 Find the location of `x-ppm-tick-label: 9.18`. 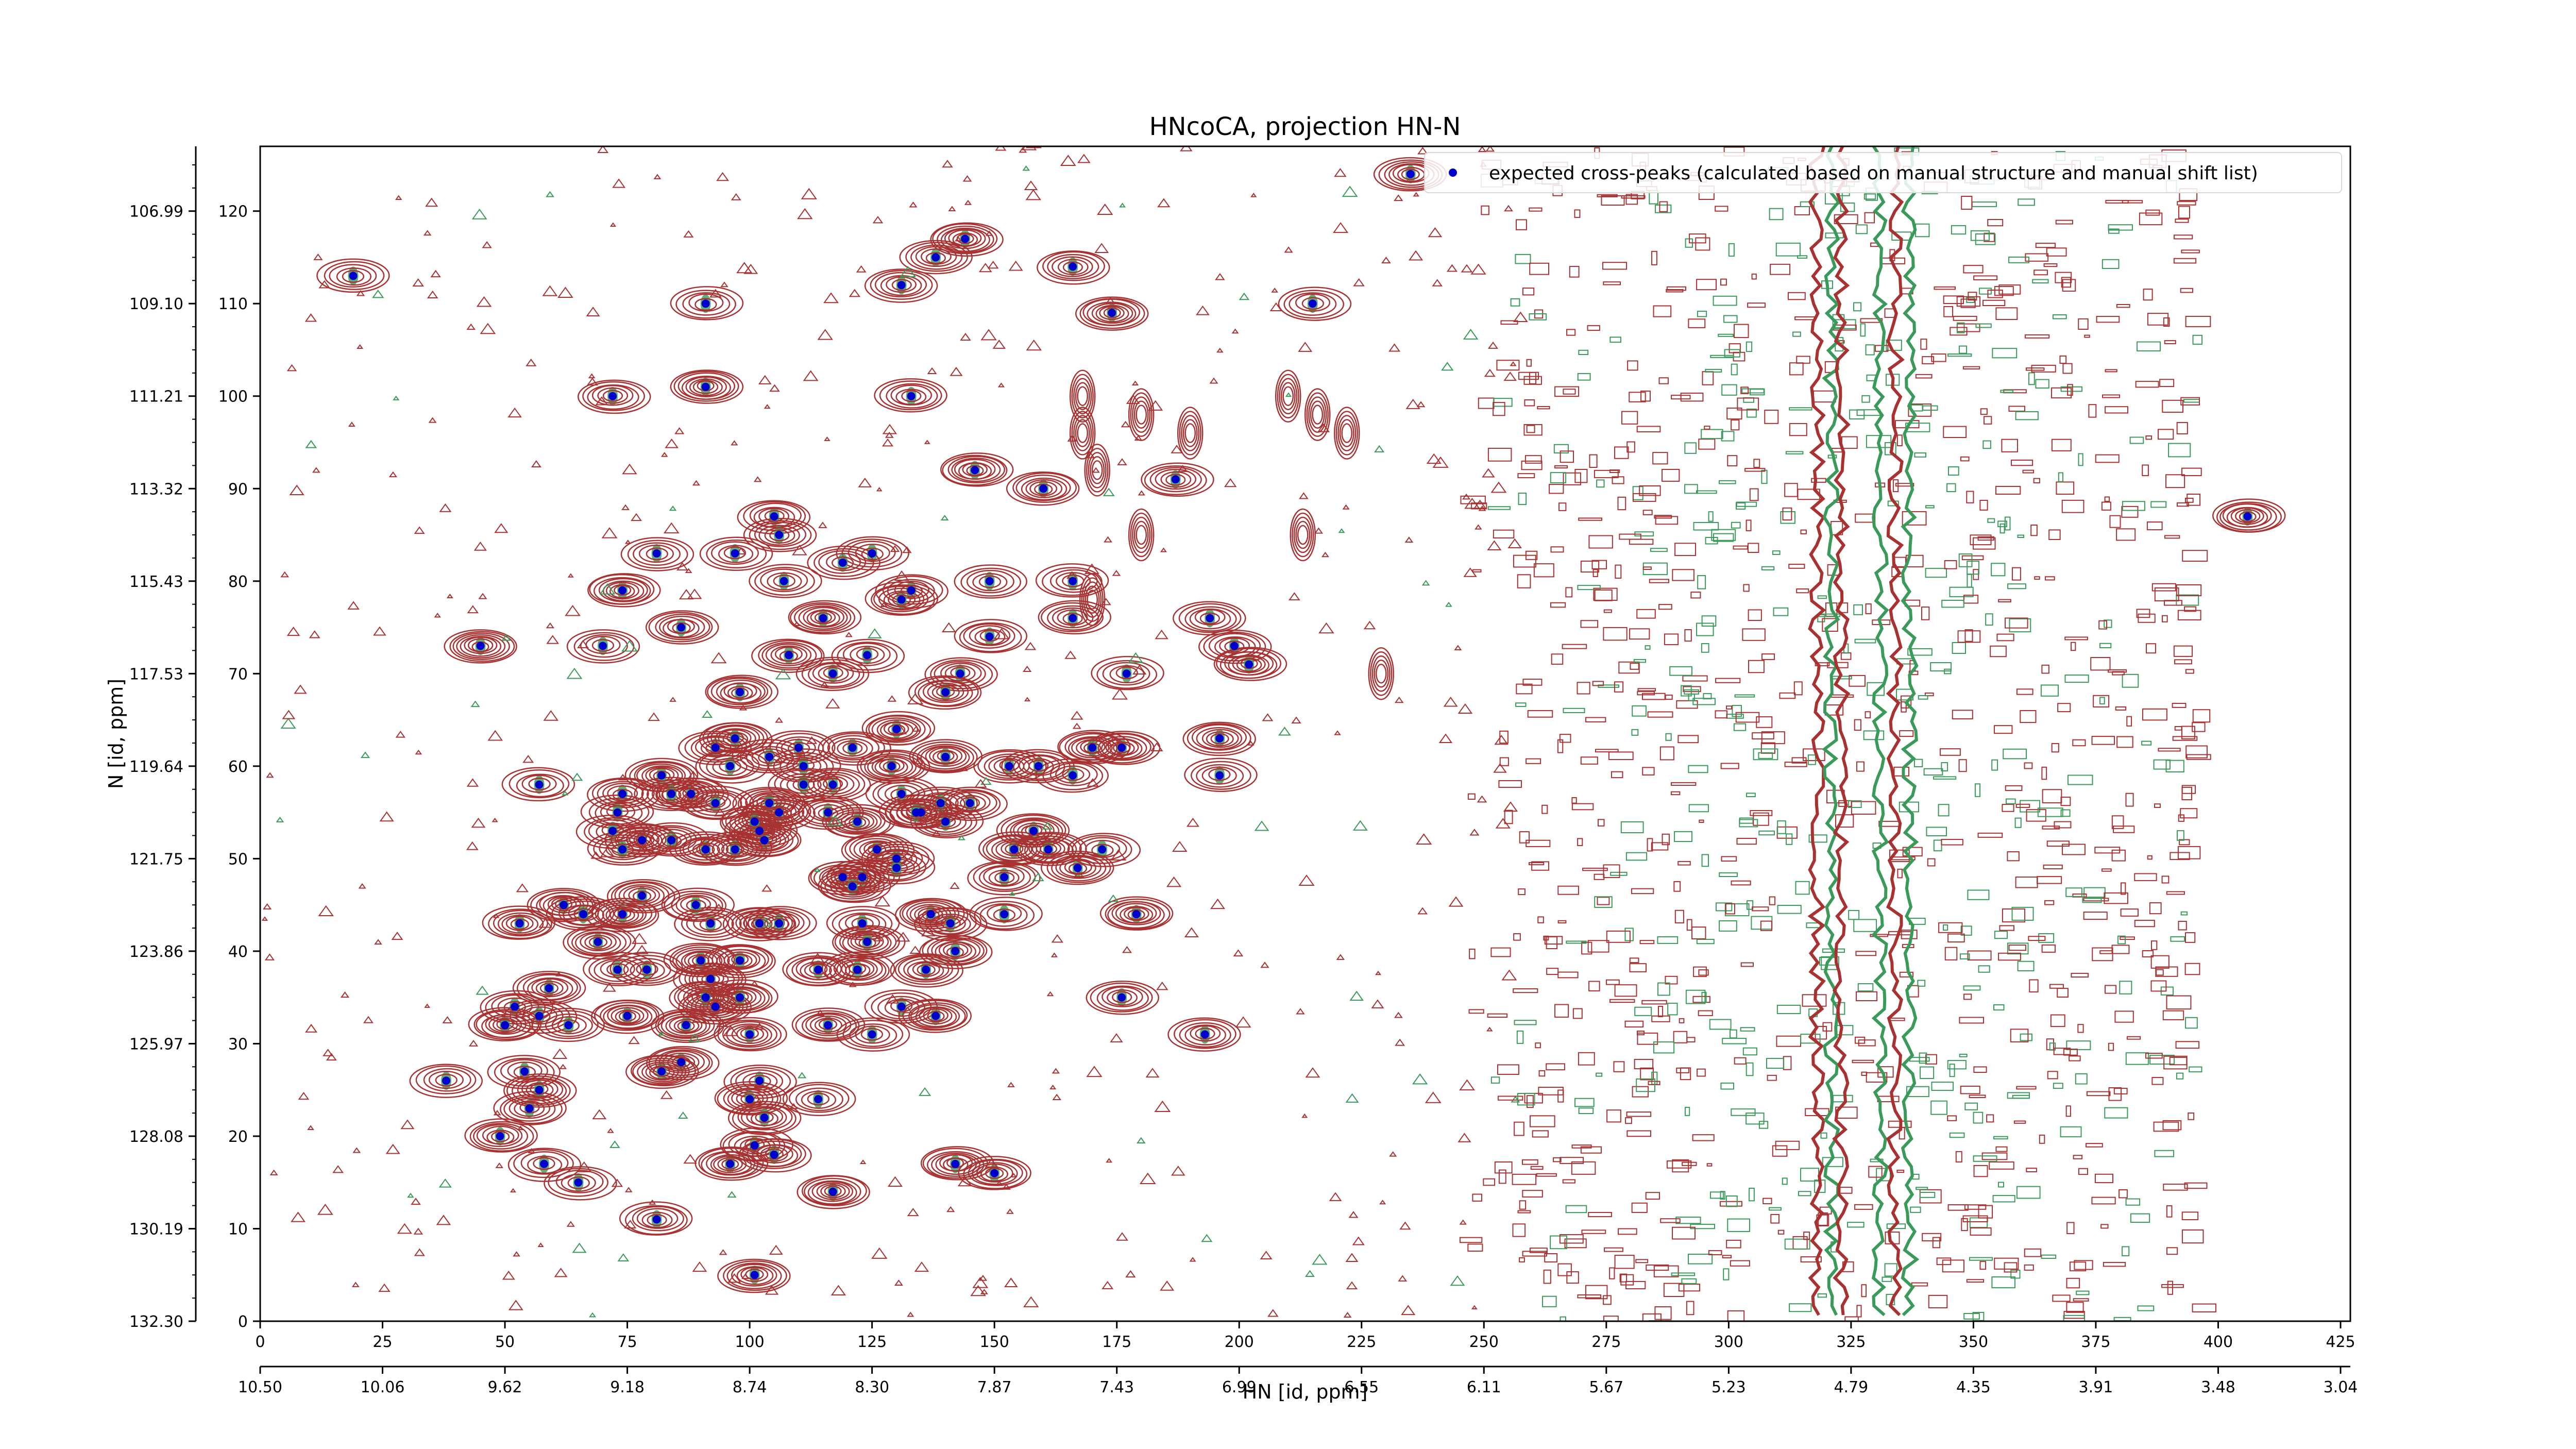

x-ppm-tick-label: 9.18 is located at coordinates (627, 1387).